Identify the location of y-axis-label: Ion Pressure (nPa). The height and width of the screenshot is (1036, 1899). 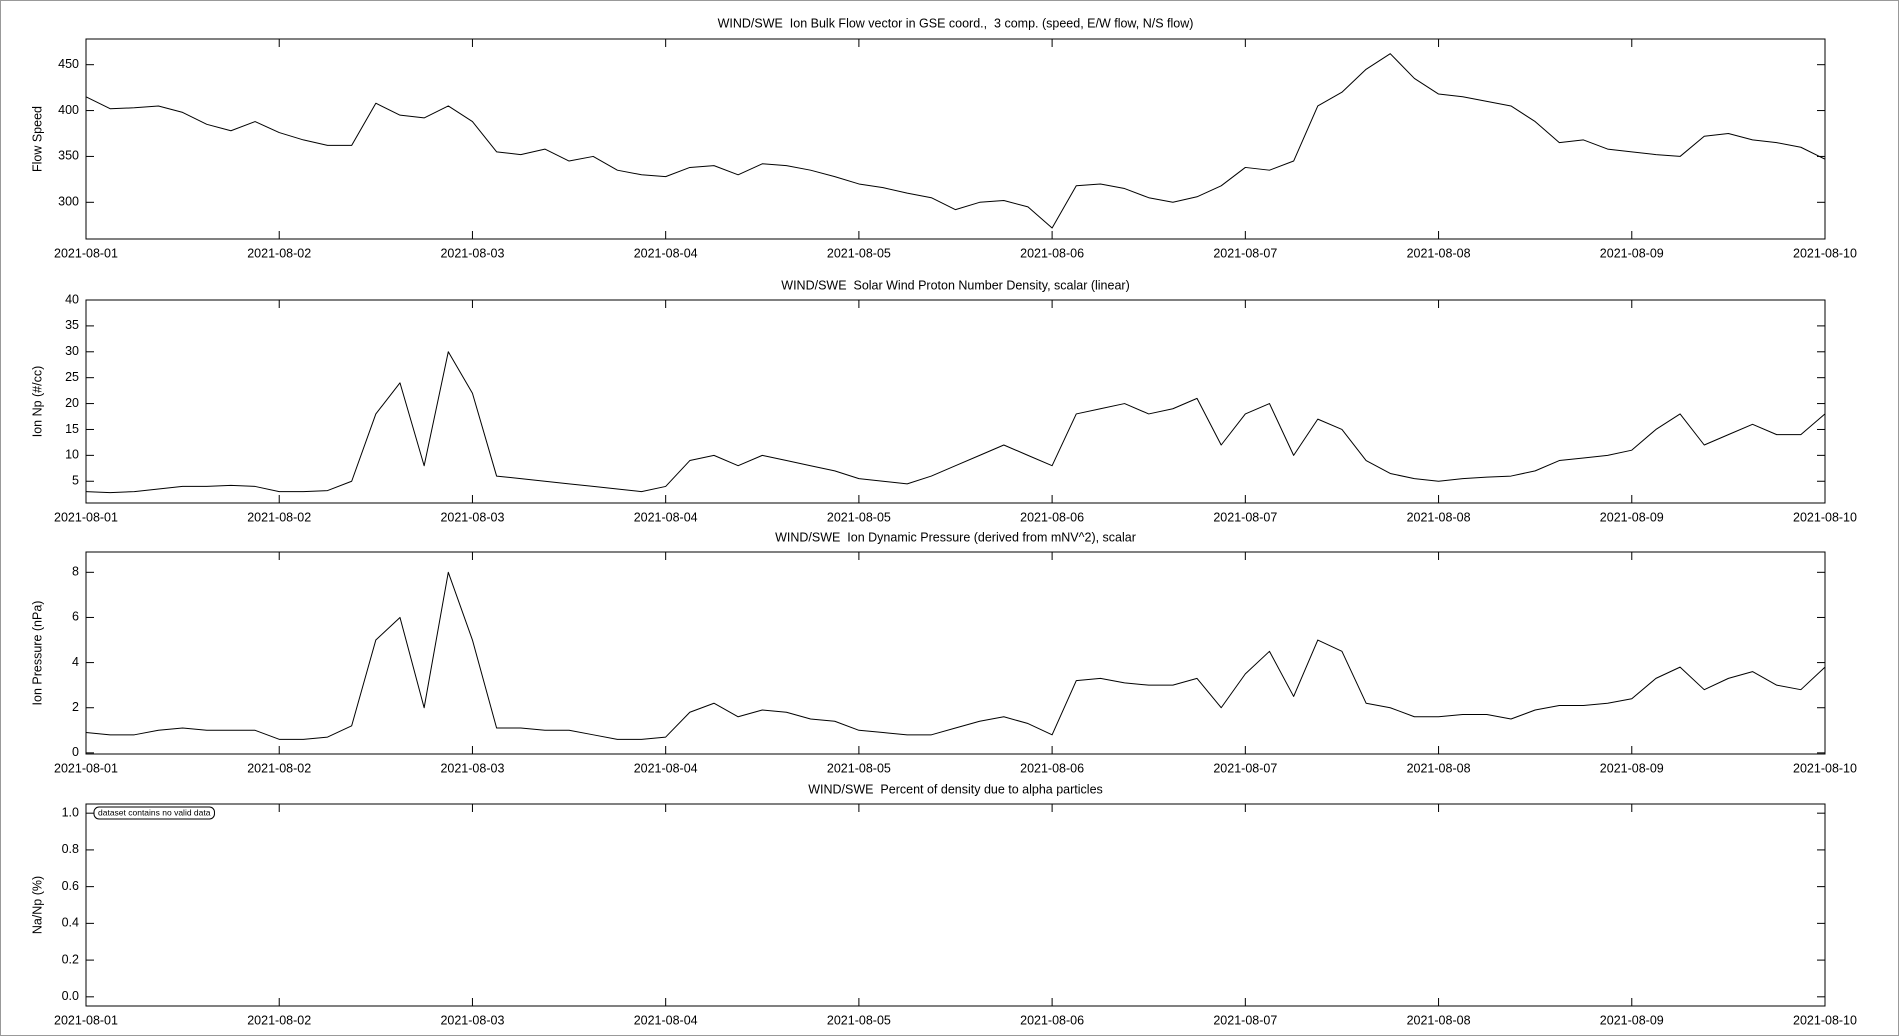
(37, 653).